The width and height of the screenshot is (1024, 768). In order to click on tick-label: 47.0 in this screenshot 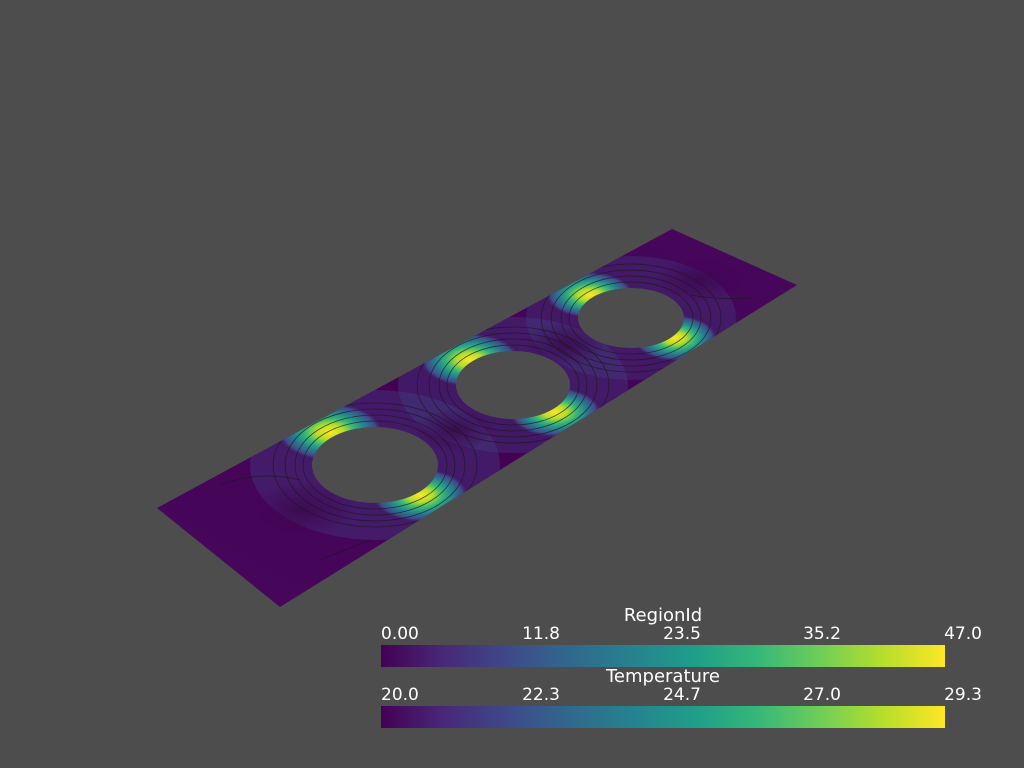, I will do `click(963, 634)`.